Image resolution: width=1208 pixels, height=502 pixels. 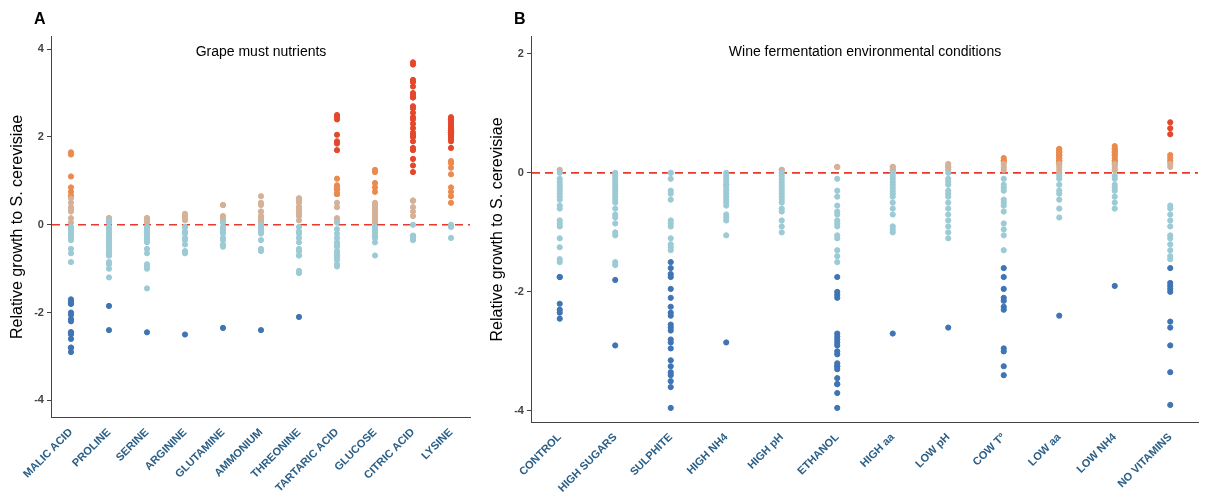 I want to click on text: B, so click(x=520, y=19).